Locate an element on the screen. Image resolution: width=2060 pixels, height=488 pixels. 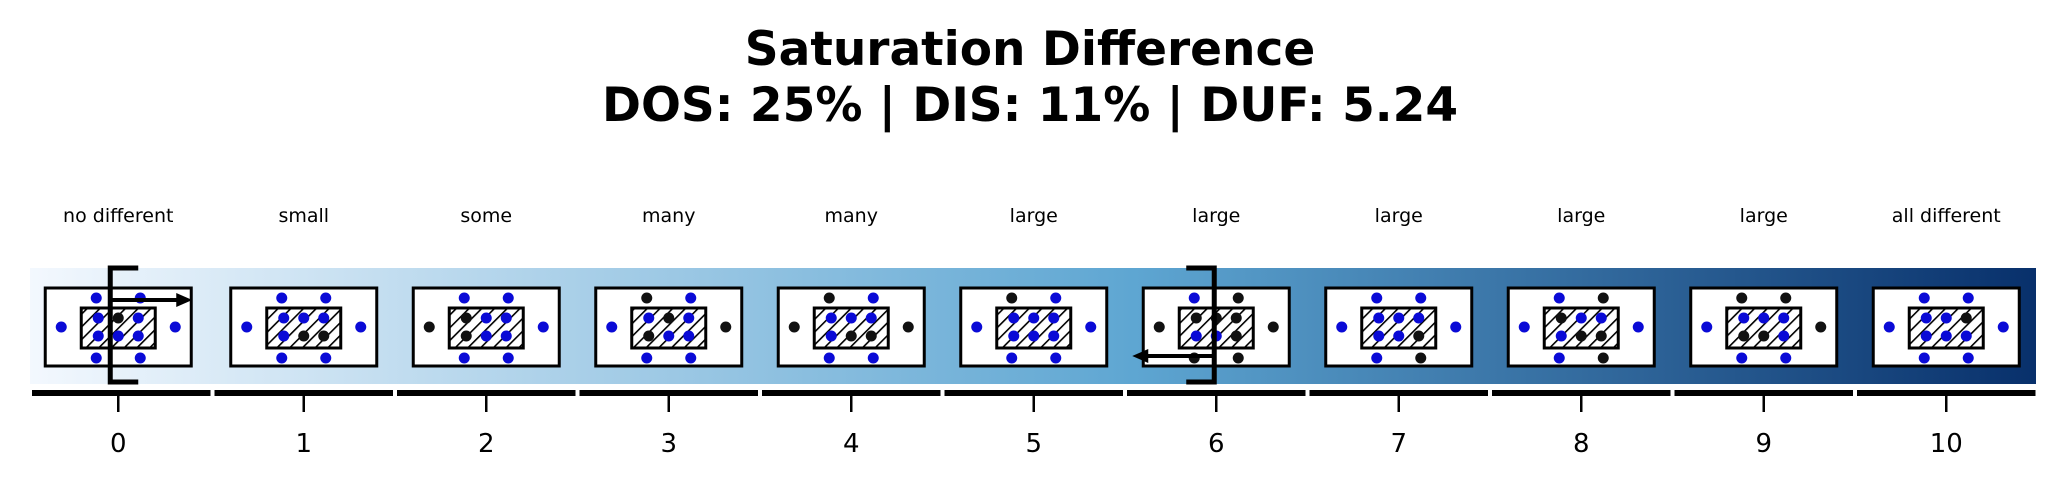
cell-label: small is located at coordinates (303, 216).